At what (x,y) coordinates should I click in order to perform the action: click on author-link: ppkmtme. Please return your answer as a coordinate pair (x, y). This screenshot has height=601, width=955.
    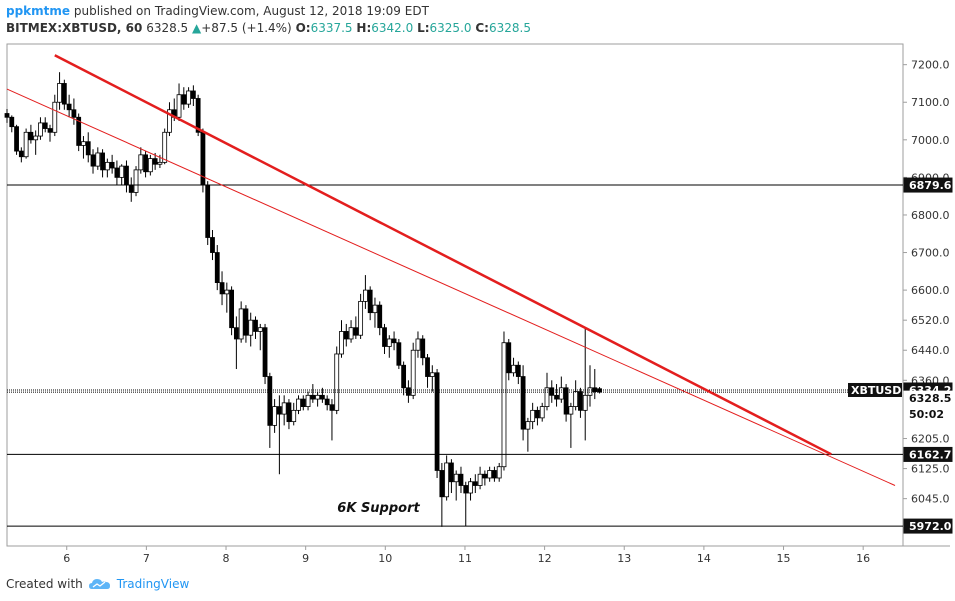
    Looking at the image, I should click on (38, 11).